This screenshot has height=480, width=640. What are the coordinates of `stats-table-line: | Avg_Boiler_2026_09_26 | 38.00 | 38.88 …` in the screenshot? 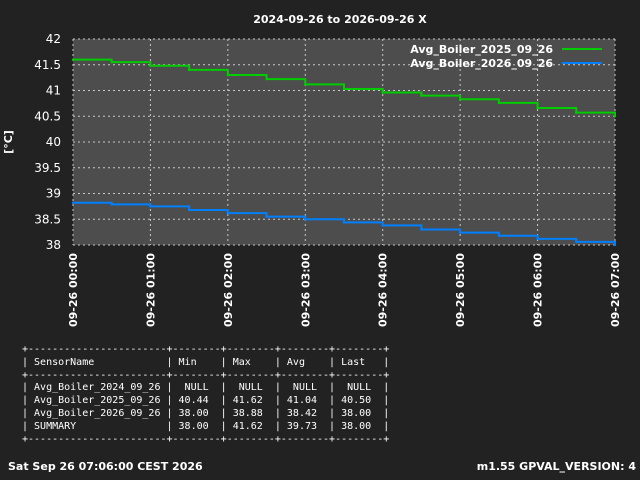 It's located at (206, 413).